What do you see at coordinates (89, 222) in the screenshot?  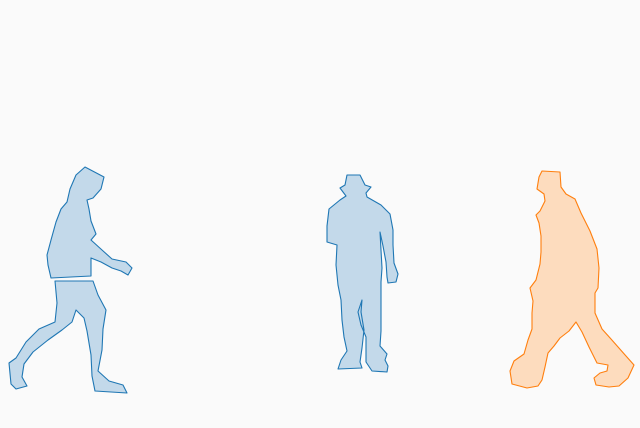 I see `walking-person-upper-body` at bounding box center [89, 222].